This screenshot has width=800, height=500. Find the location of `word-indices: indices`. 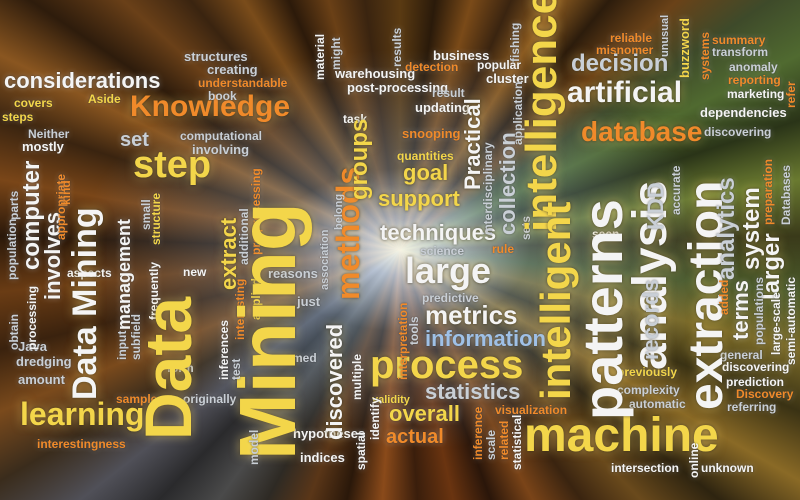

word-indices: indices is located at coordinates (322, 457).